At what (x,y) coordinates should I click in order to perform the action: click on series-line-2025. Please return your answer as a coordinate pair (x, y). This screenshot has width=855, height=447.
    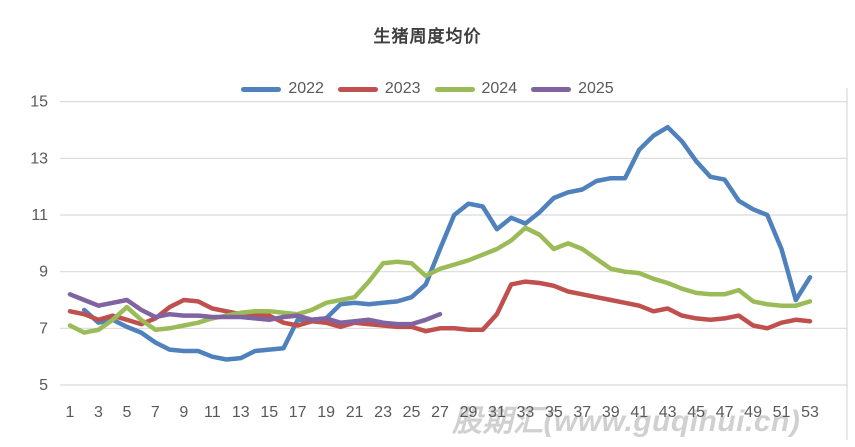
    Looking at the image, I should click on (255, 309).